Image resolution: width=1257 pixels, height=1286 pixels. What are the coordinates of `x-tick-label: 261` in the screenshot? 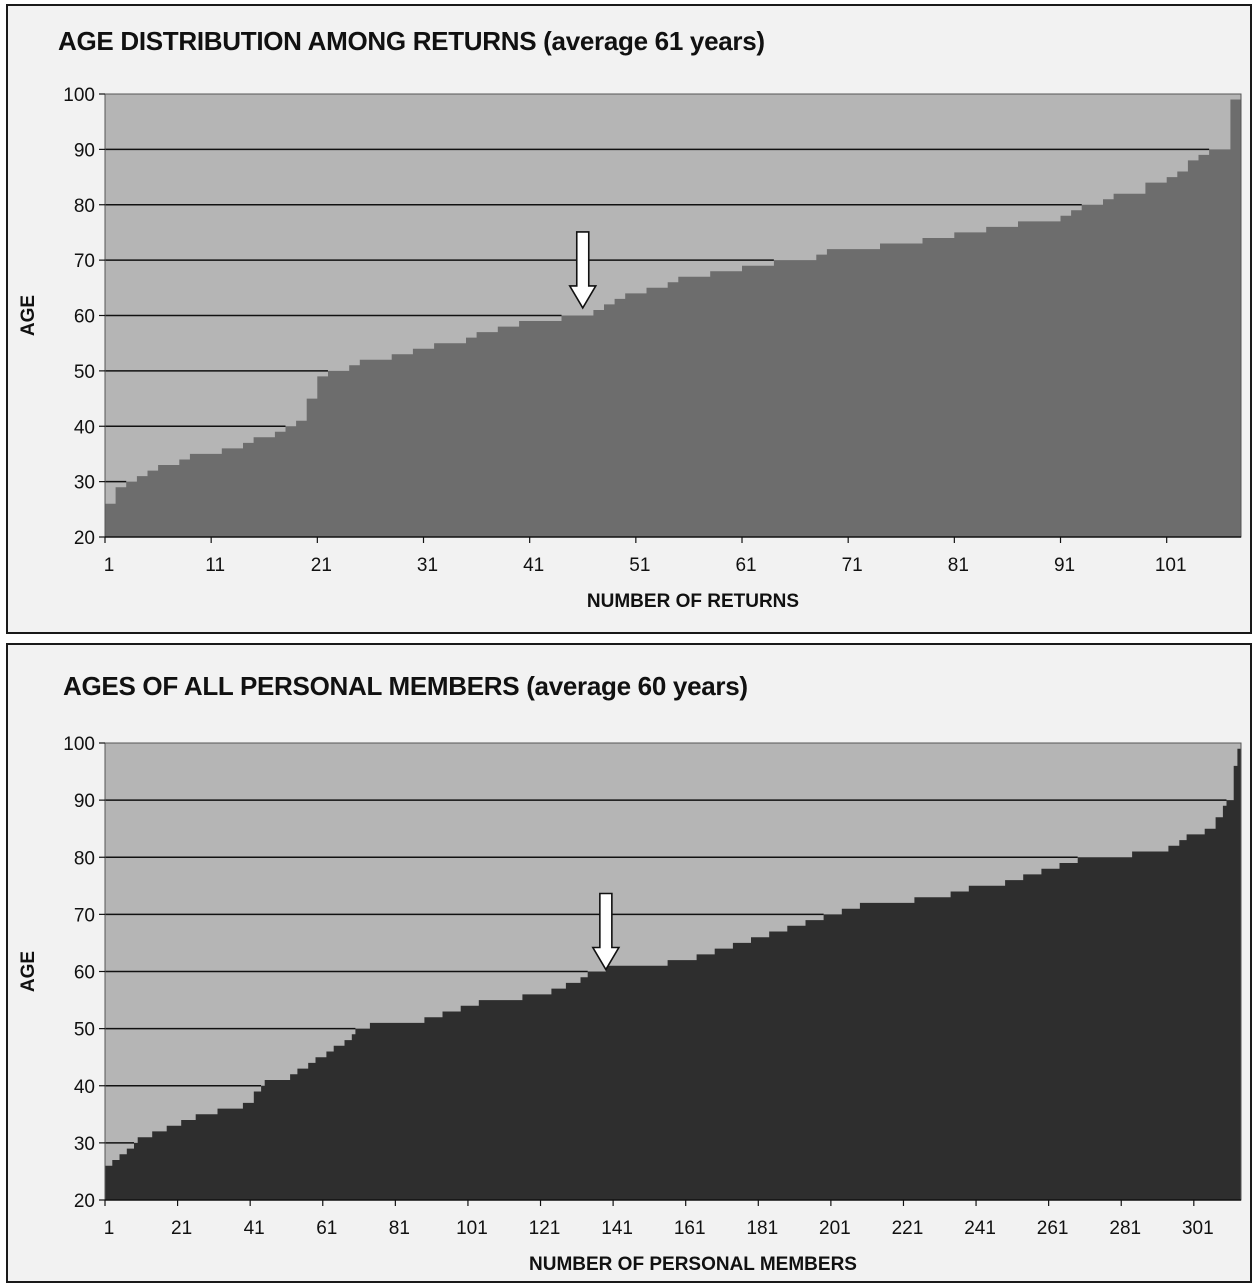 It's located at (1053, 1228).